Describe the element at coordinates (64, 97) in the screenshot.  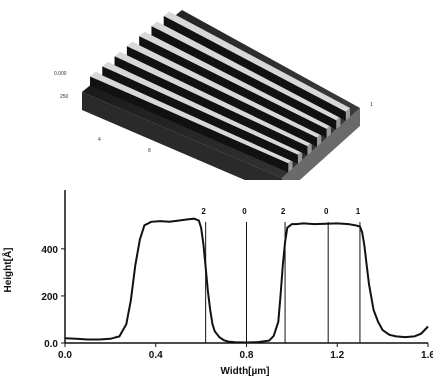
I see `afm-tick-label: 250` at that location.